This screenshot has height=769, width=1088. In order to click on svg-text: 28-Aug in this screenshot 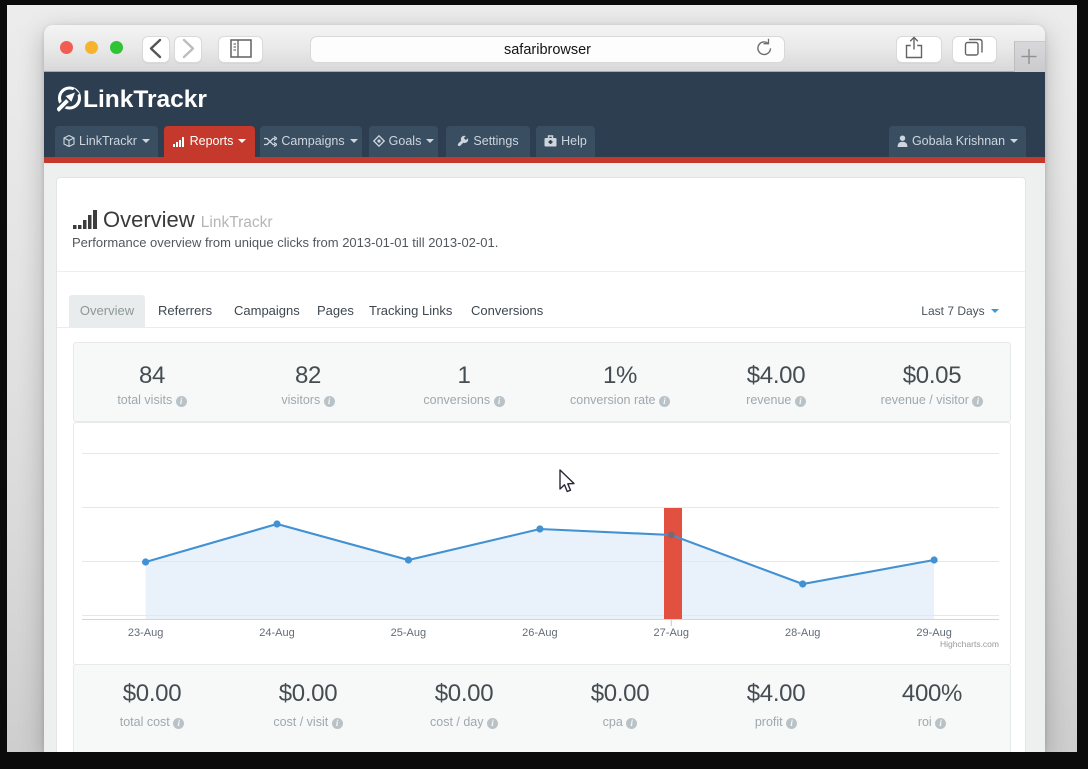, I will do `click(802, 633)`.